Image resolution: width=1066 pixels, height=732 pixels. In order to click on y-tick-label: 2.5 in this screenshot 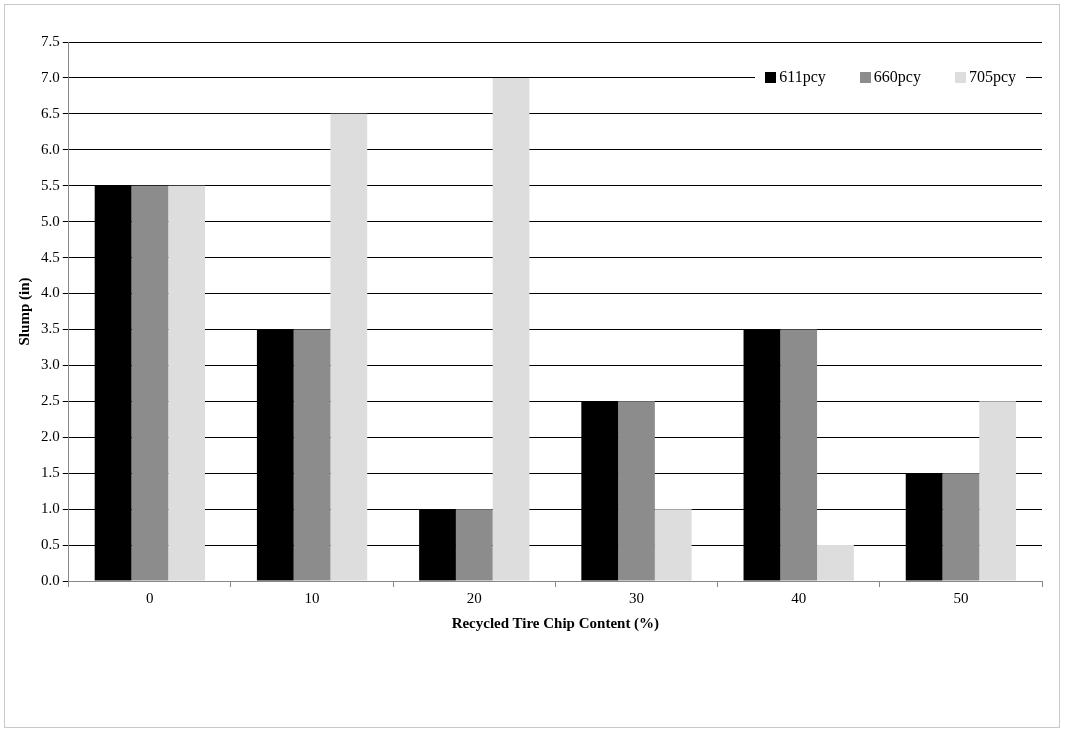, I will do `click(50, 400)`.